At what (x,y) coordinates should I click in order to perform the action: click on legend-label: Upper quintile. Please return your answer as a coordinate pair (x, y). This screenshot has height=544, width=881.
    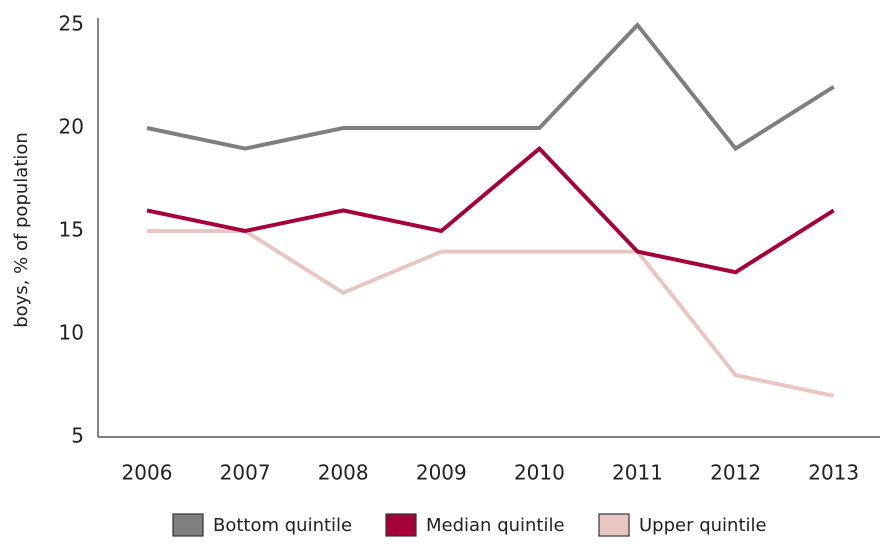
    Looking at the image, I should click on (703, 525).